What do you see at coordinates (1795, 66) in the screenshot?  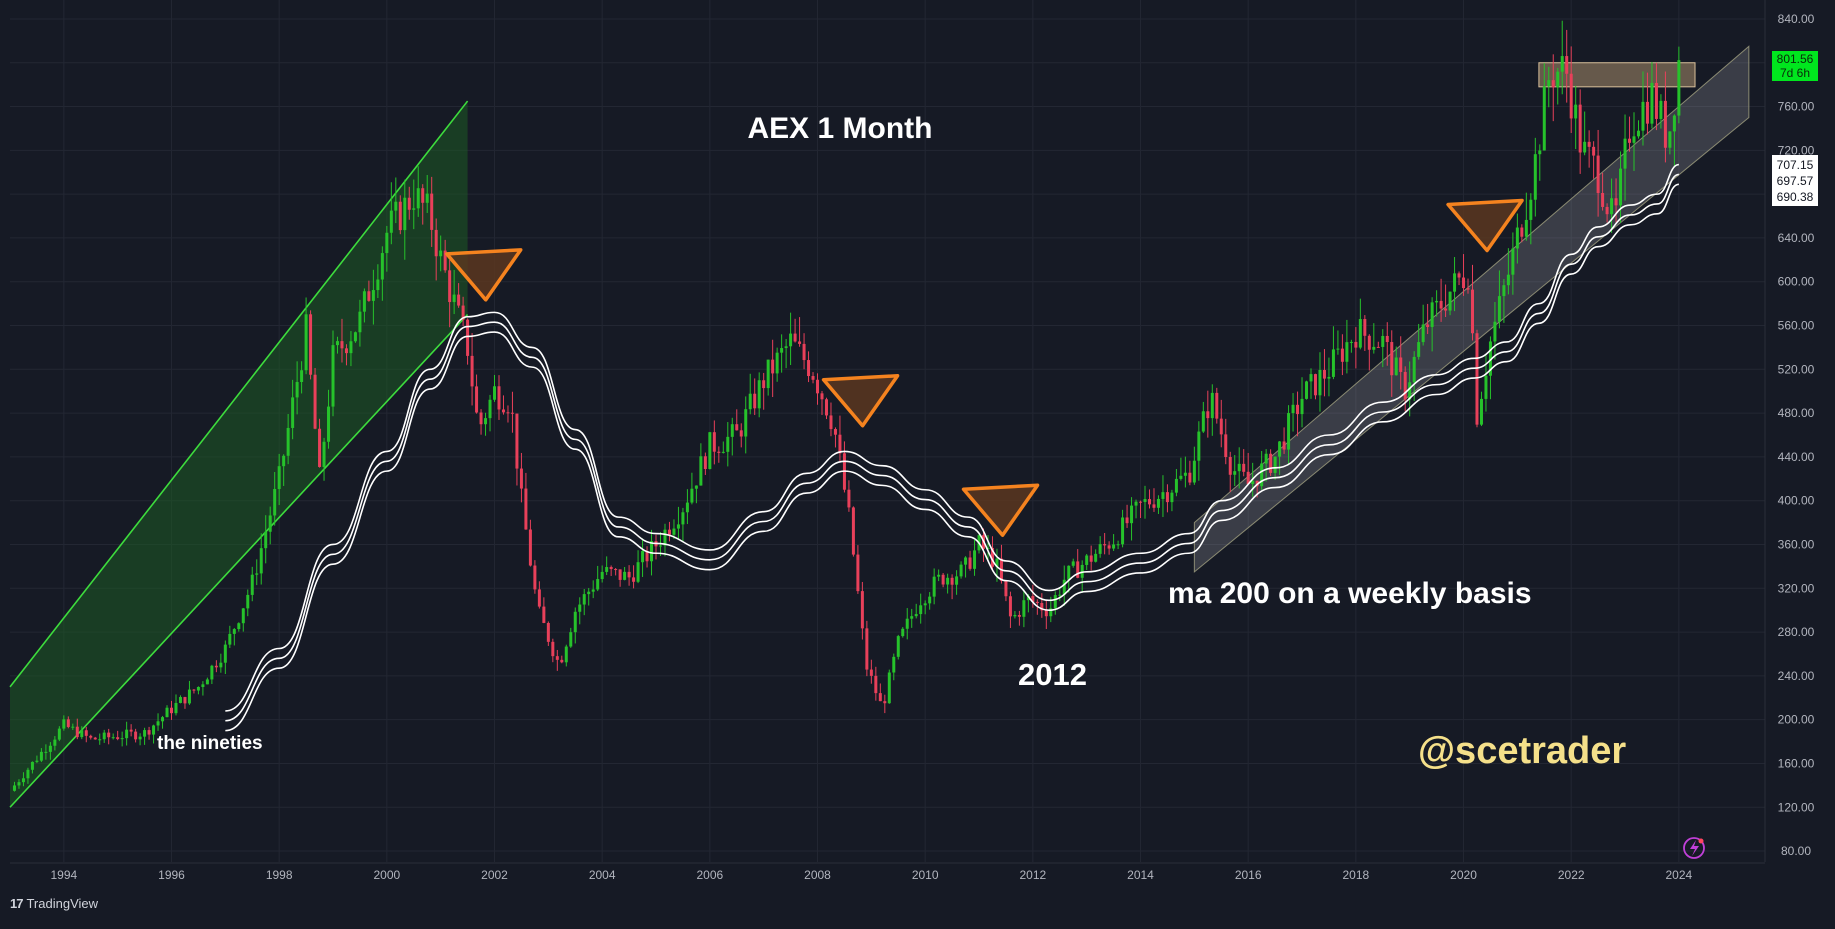 I see `last-price-label: 801.56 7d 6h` at bounding box center [1795, 66].